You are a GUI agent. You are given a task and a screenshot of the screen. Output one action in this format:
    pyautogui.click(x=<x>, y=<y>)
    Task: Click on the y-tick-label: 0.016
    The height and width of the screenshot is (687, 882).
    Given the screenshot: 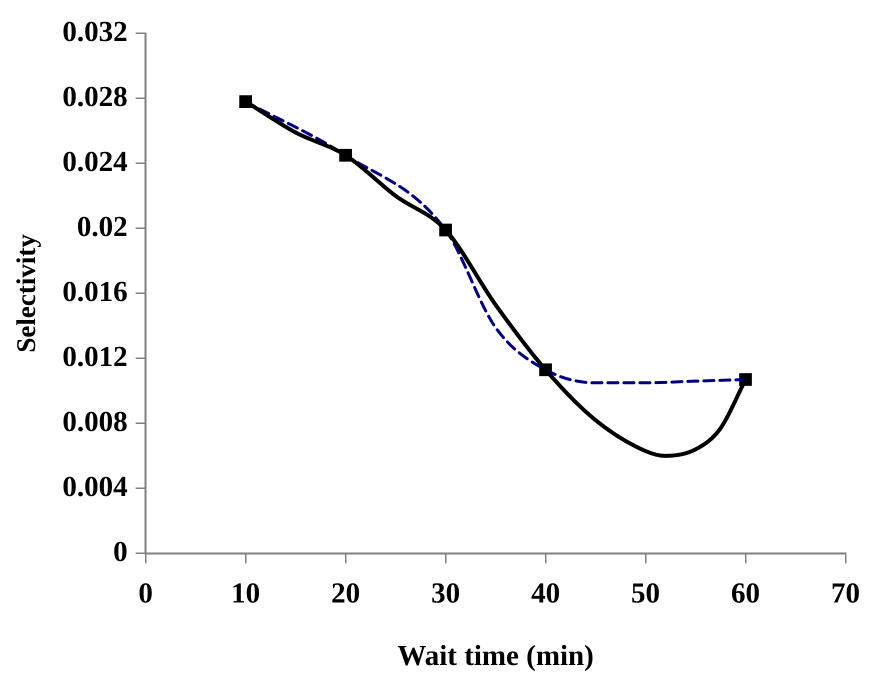 What is the action you would take?
    pyautogui.click(x=95, y=292)
    